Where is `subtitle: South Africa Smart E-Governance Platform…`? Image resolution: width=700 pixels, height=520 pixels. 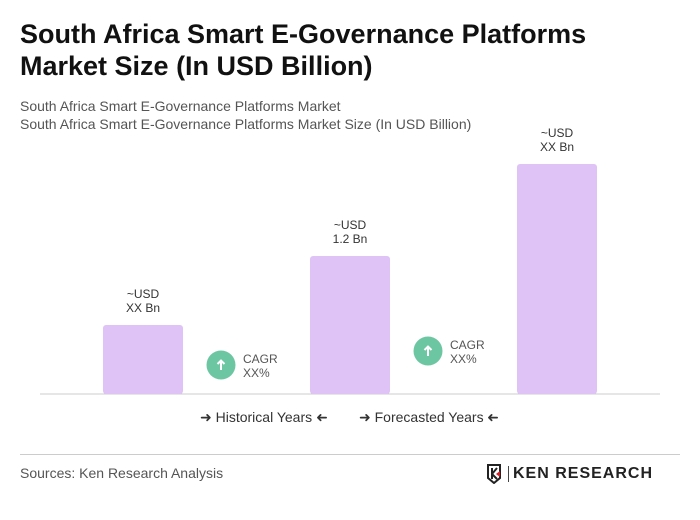
subtitle: South Africa Smart E-Governance Platform… is located at coordinates (180, 106).